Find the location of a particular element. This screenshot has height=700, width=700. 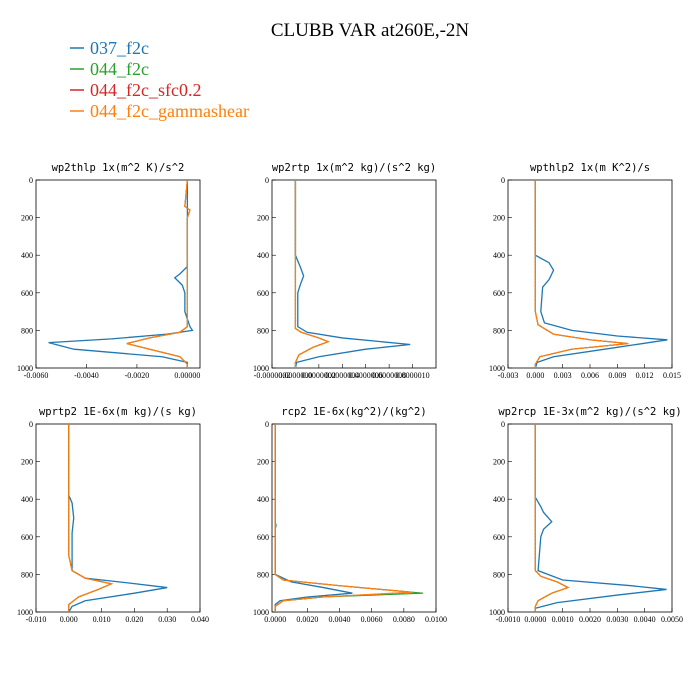

x-tick-label: 0.0050 is located at coordinates (672, 619).